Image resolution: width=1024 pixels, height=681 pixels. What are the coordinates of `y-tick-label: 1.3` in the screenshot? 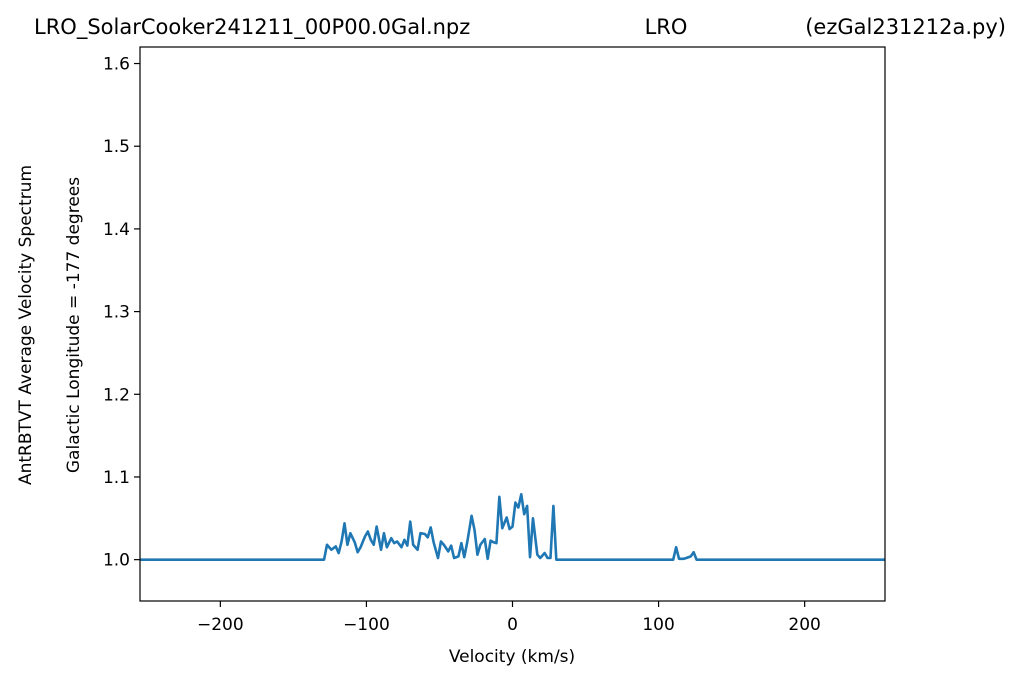 It's located at (116, 313).